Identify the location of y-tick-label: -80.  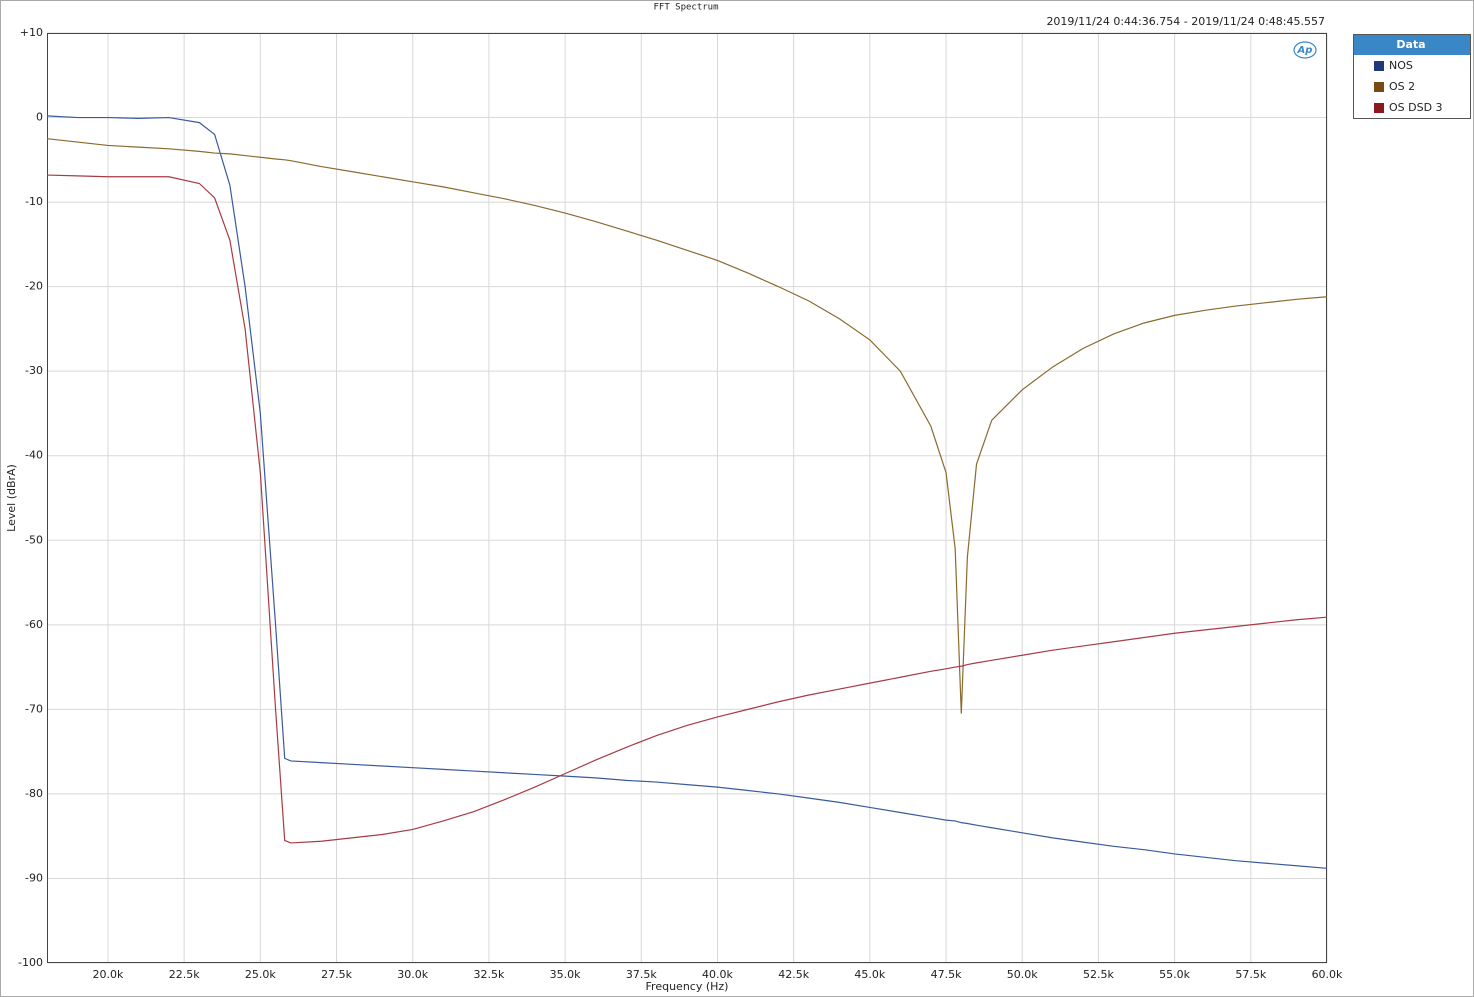
(34, 793).